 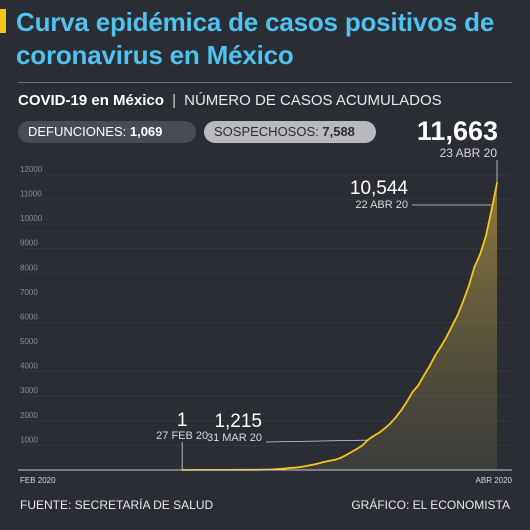 I want to click on total-cases-value: 11,663, so click(x=457, y=131).